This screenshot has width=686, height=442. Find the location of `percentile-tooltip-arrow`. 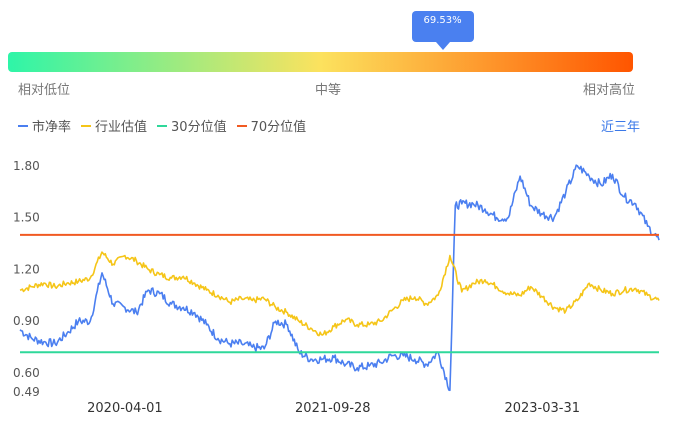

percentile-tooltip-arrow is located at coordinates (442, 46).